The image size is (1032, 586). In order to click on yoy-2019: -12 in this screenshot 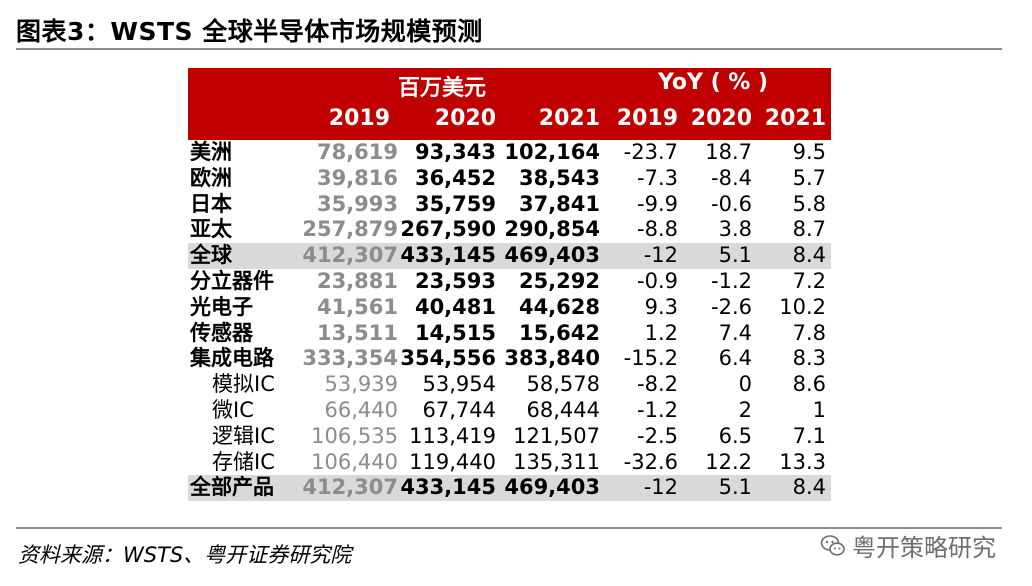, I will do `click(660, 487)`.